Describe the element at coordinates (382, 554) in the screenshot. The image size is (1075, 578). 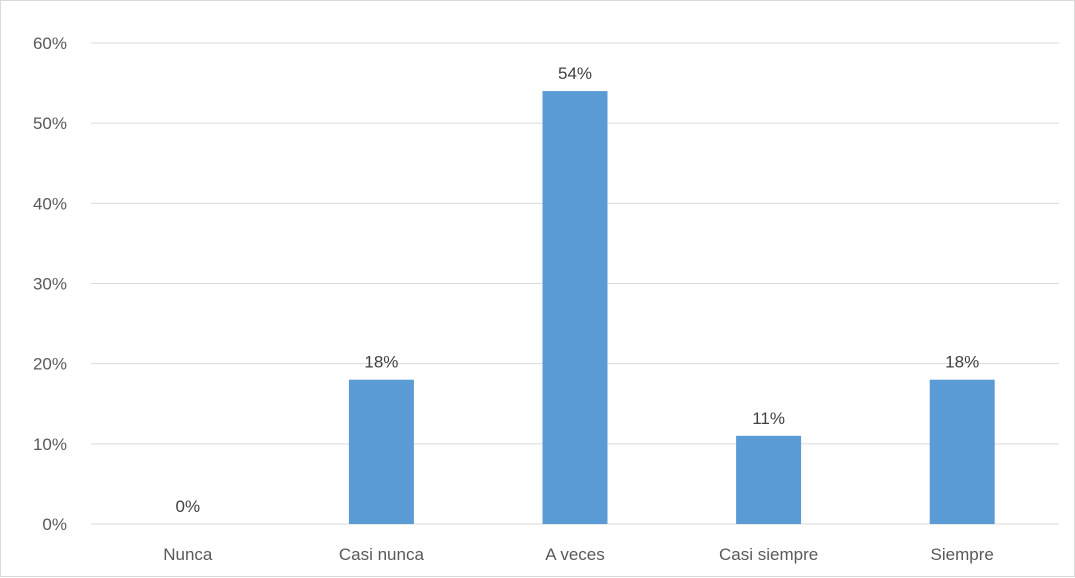
I see `x-tick-label: Casi nunca` at that location.